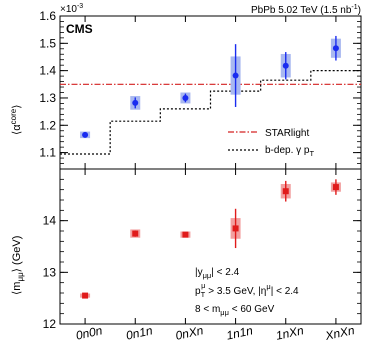 This screenshot has width=368, height=343. I want to click on cms-label: CMS, so click(79, 29).